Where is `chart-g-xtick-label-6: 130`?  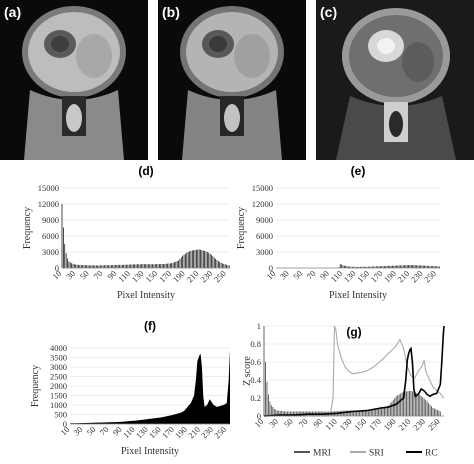
chart-g-xtick-label-6: 130 is located at coordinates (345, 424).